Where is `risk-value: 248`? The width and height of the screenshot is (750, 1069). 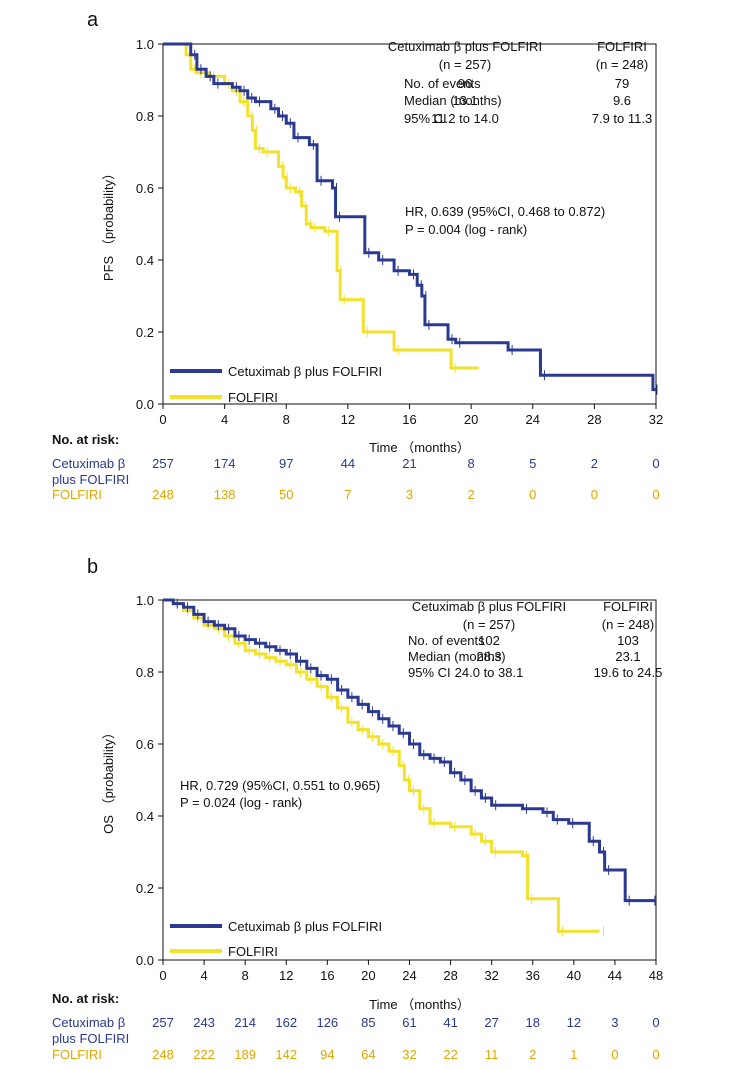
risk-value: 248 is located at coordinates (163, 1054).